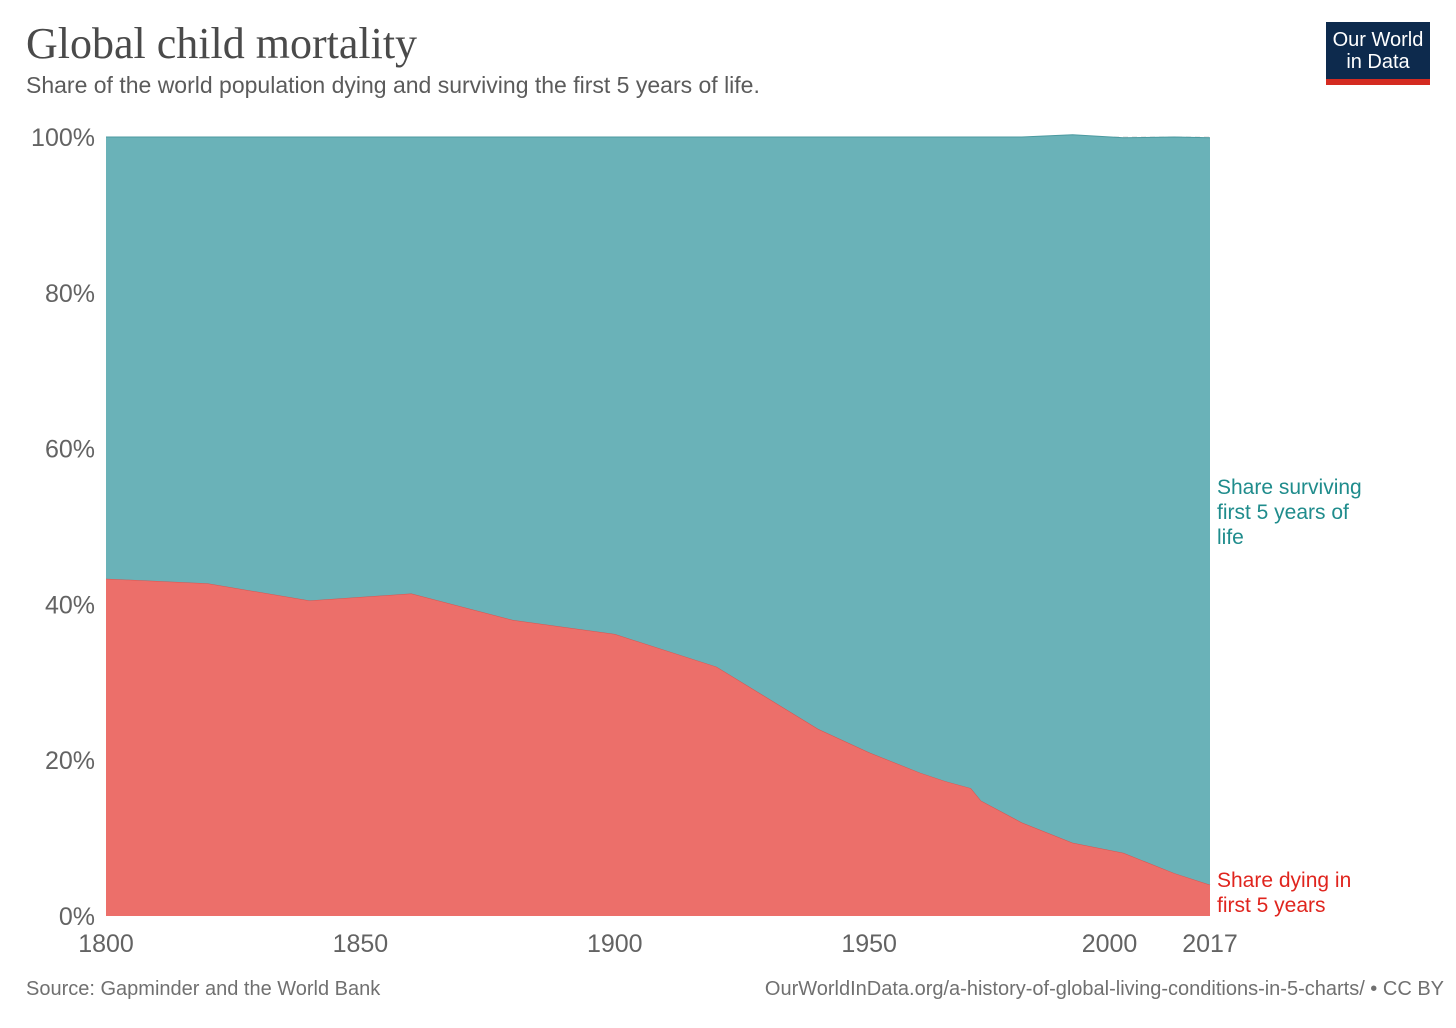  What do you see at coordinates (70, 294) in the screenshot?
I see `y-tick-label-4: 80%` at bounding box center [70, 294].